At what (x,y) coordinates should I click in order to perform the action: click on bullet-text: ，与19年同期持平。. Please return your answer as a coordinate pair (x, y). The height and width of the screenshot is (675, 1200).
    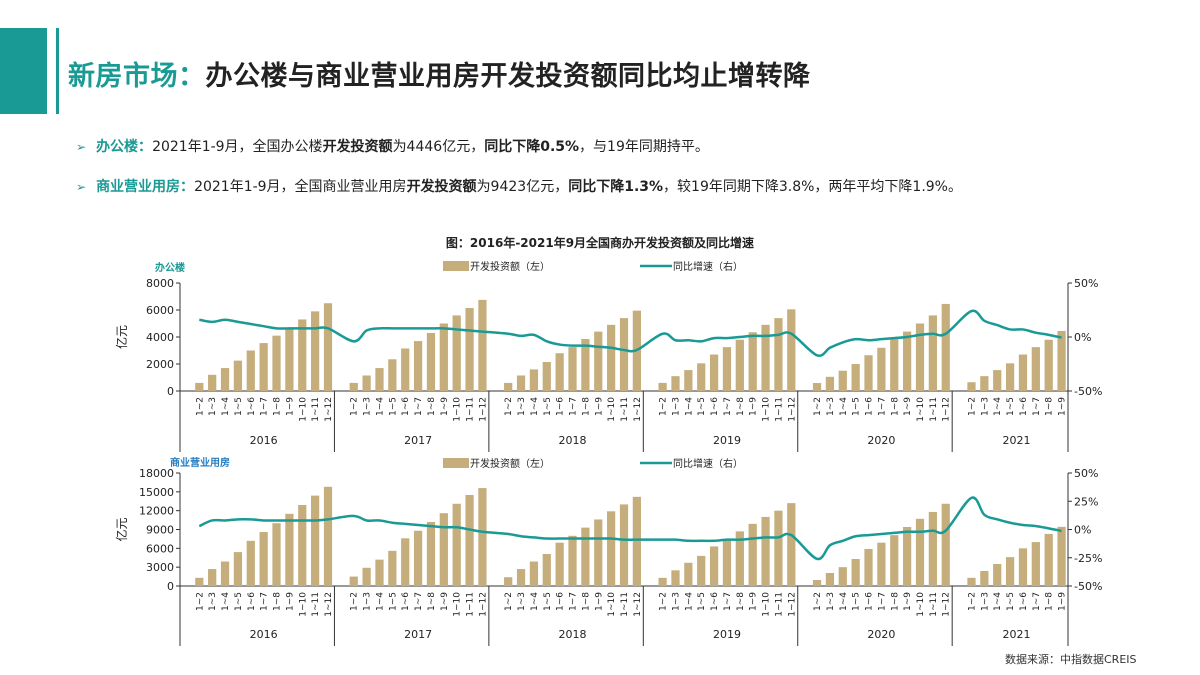
    Looking at the image, I should click on (644, 147).